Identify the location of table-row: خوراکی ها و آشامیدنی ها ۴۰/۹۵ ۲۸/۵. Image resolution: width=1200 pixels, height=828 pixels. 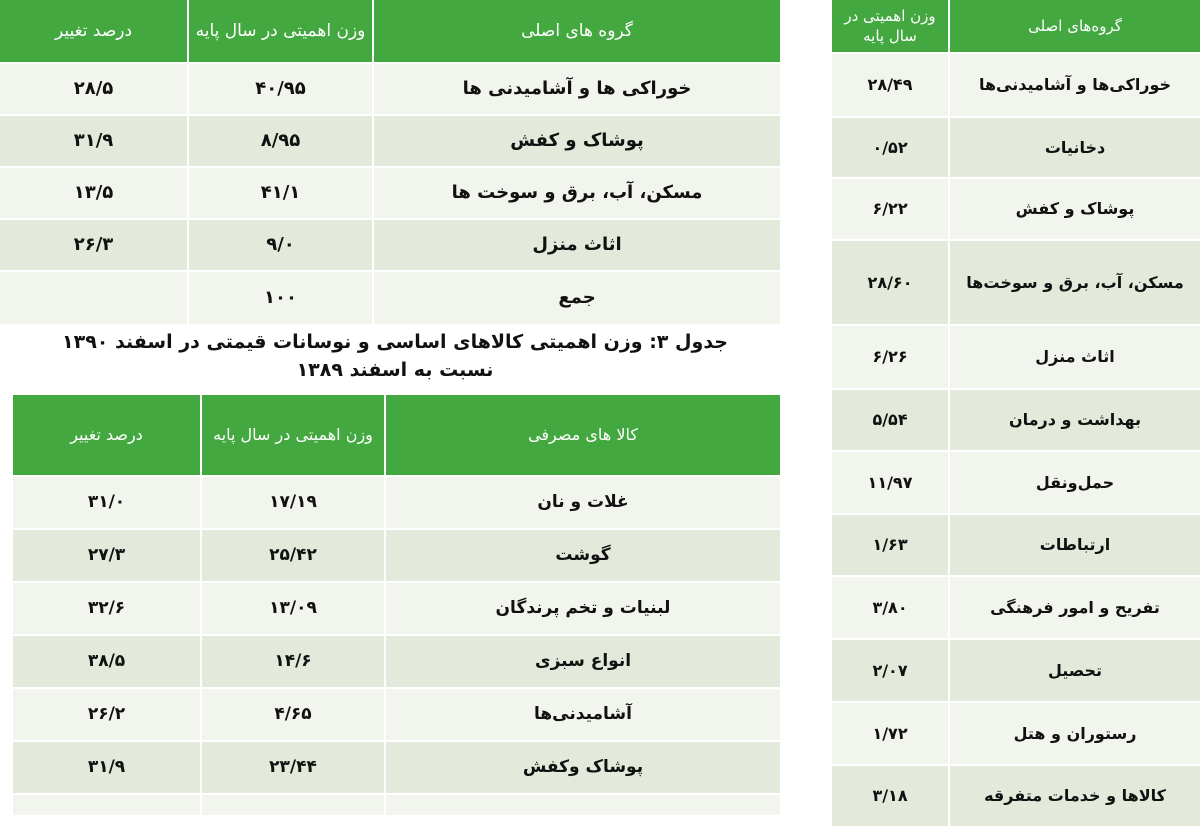
(390, 89).